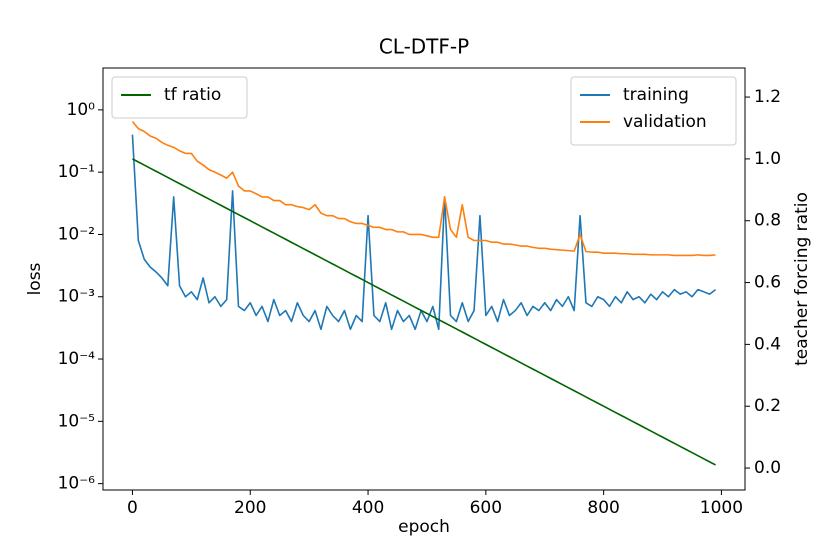  Describe the element at coordinates (132, 508) in the screenshot. I see `x-tick-label: 0` at that location.